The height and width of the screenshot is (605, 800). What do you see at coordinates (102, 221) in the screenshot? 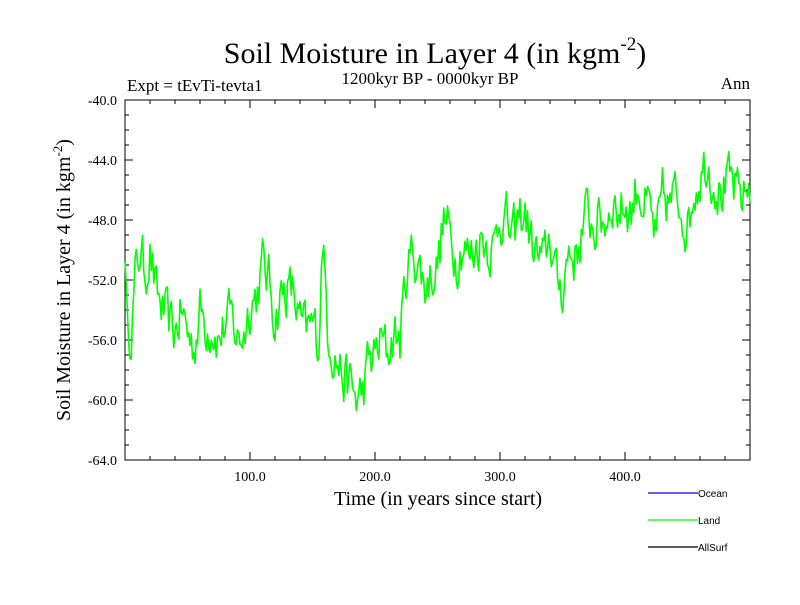
I see `y-tick-label: -48.0` at bounding box center [102, 221].